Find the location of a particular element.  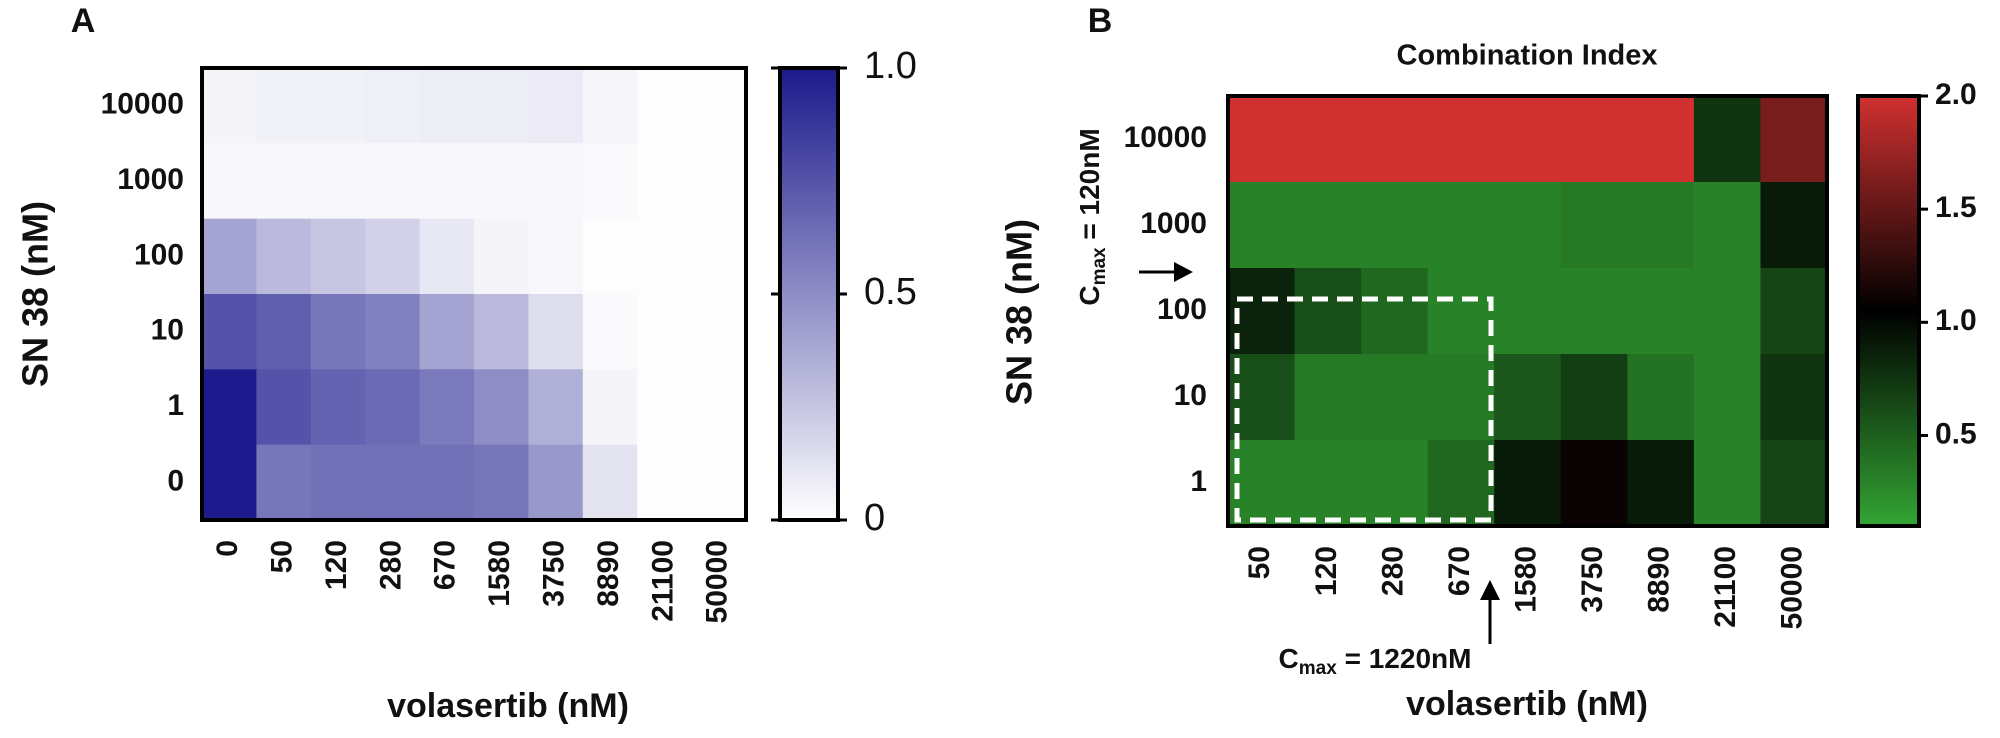

x-tick-label: 670 is located at coordinates (445, 565).